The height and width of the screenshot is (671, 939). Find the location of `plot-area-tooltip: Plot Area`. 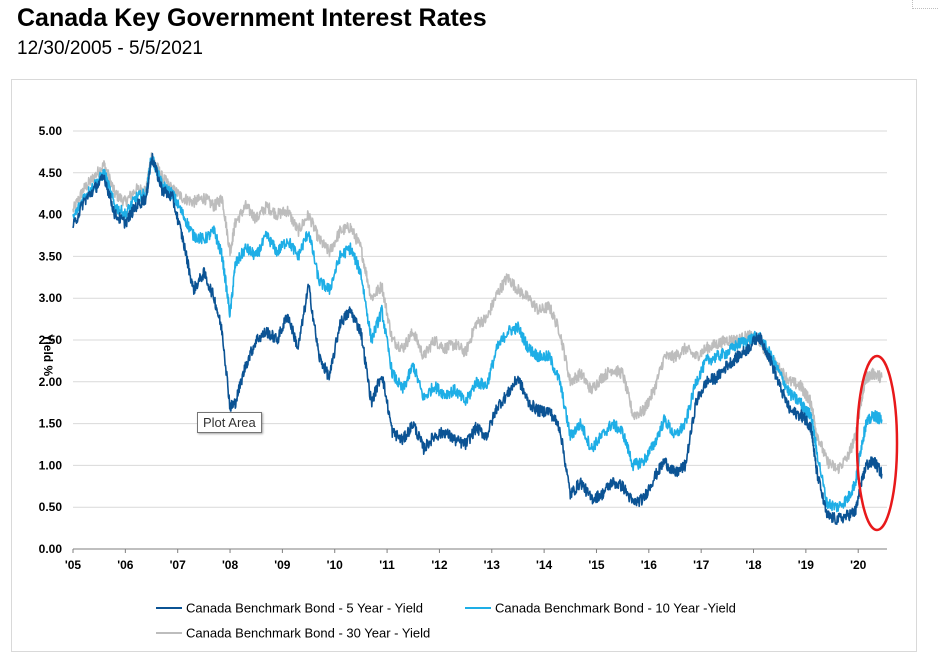

plot-area-tooltip: Plot Area is located at coordinates (229, 422).